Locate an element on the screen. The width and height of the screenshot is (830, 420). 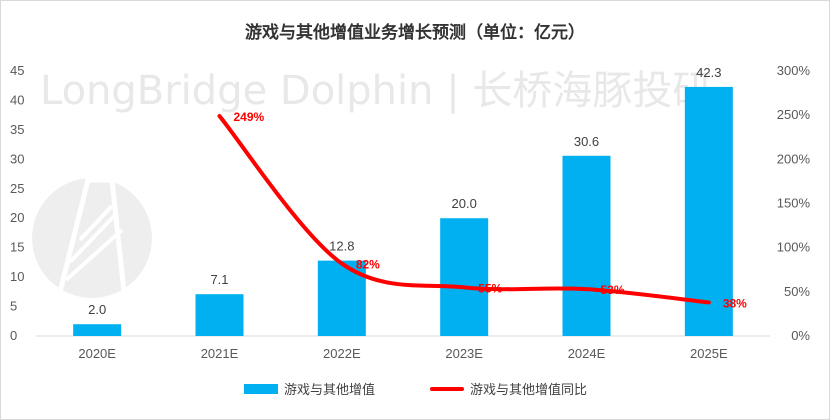
bar-value-label: 2.0 is located at coordinates (97, 309).